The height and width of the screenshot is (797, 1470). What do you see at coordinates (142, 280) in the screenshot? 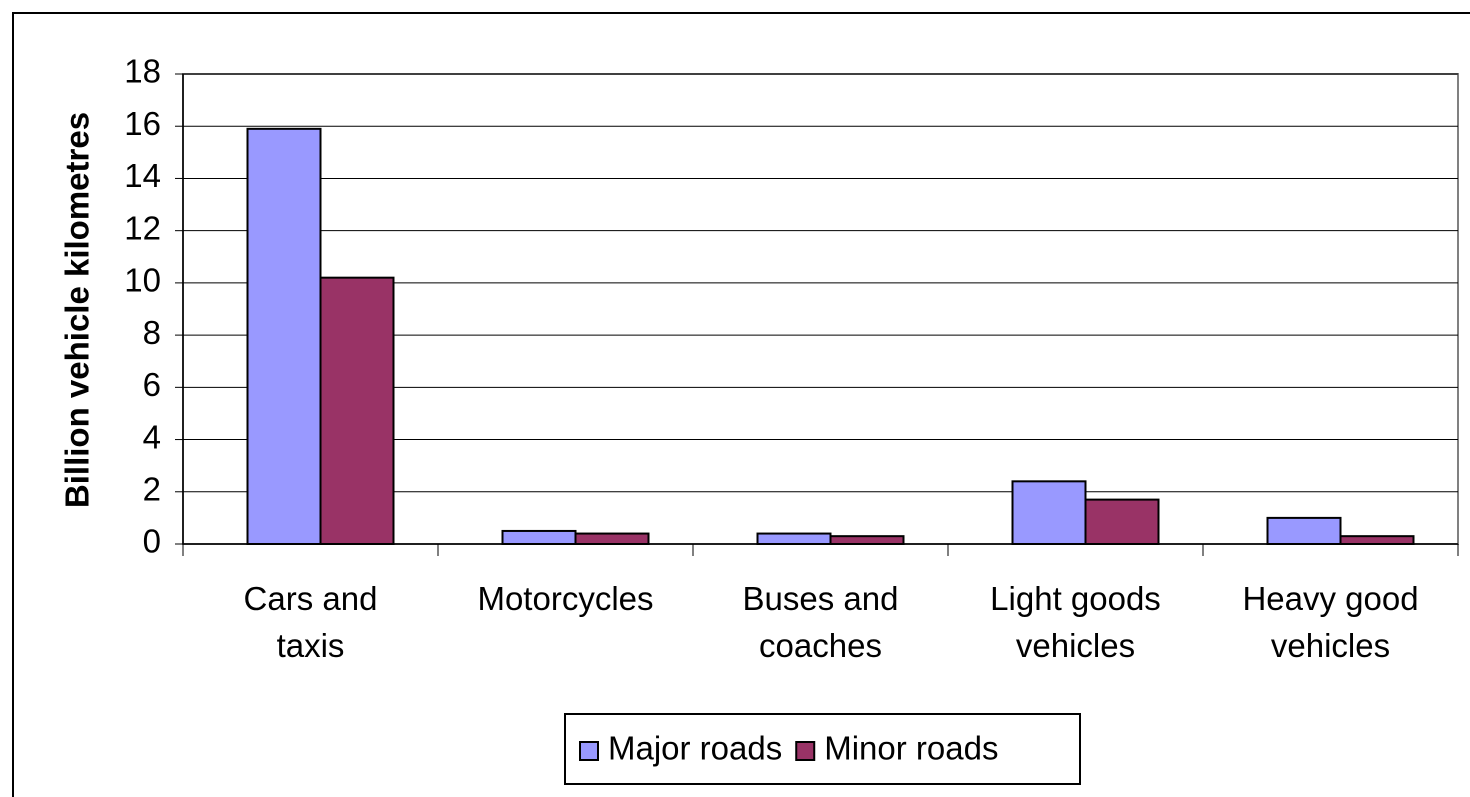
I see `y-tick-label: 10` at bounding box center [142, 280].